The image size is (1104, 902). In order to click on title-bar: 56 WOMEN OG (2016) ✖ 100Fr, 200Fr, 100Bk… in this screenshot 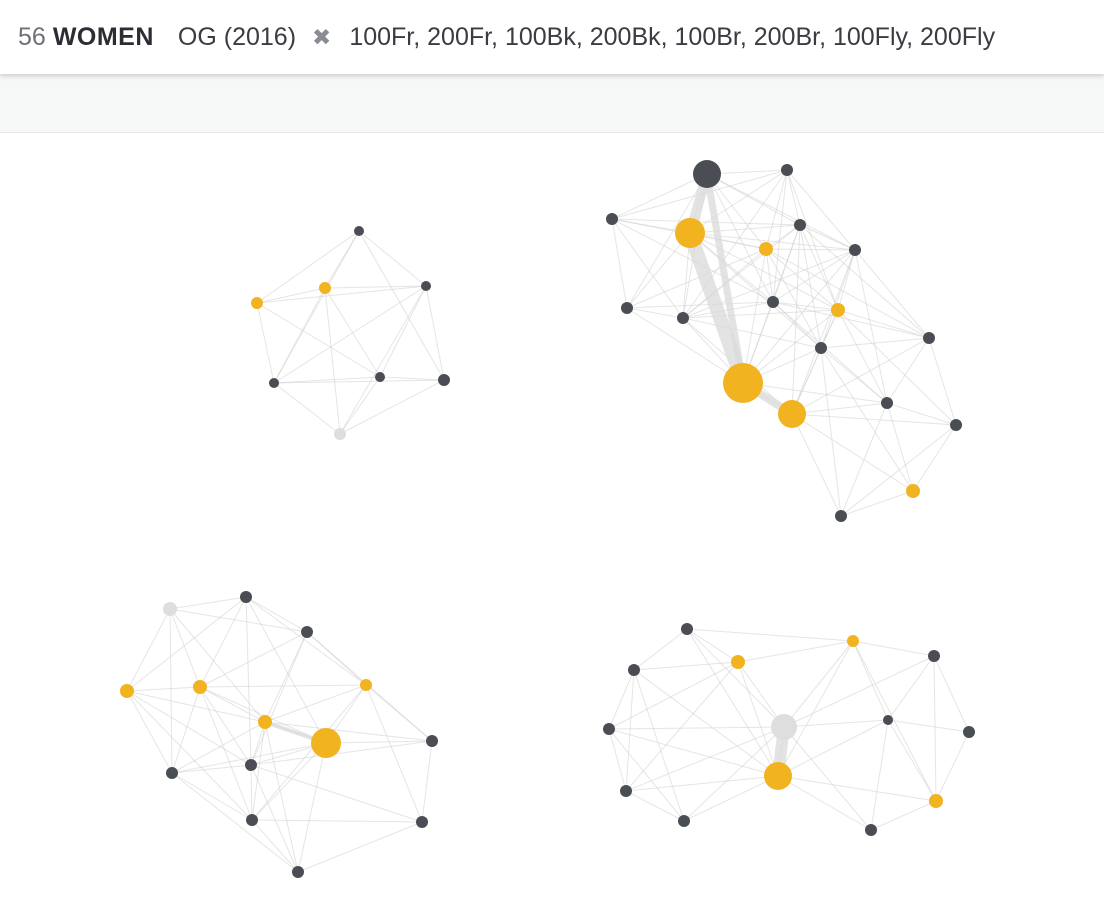, I will do `click(552, 37)`.